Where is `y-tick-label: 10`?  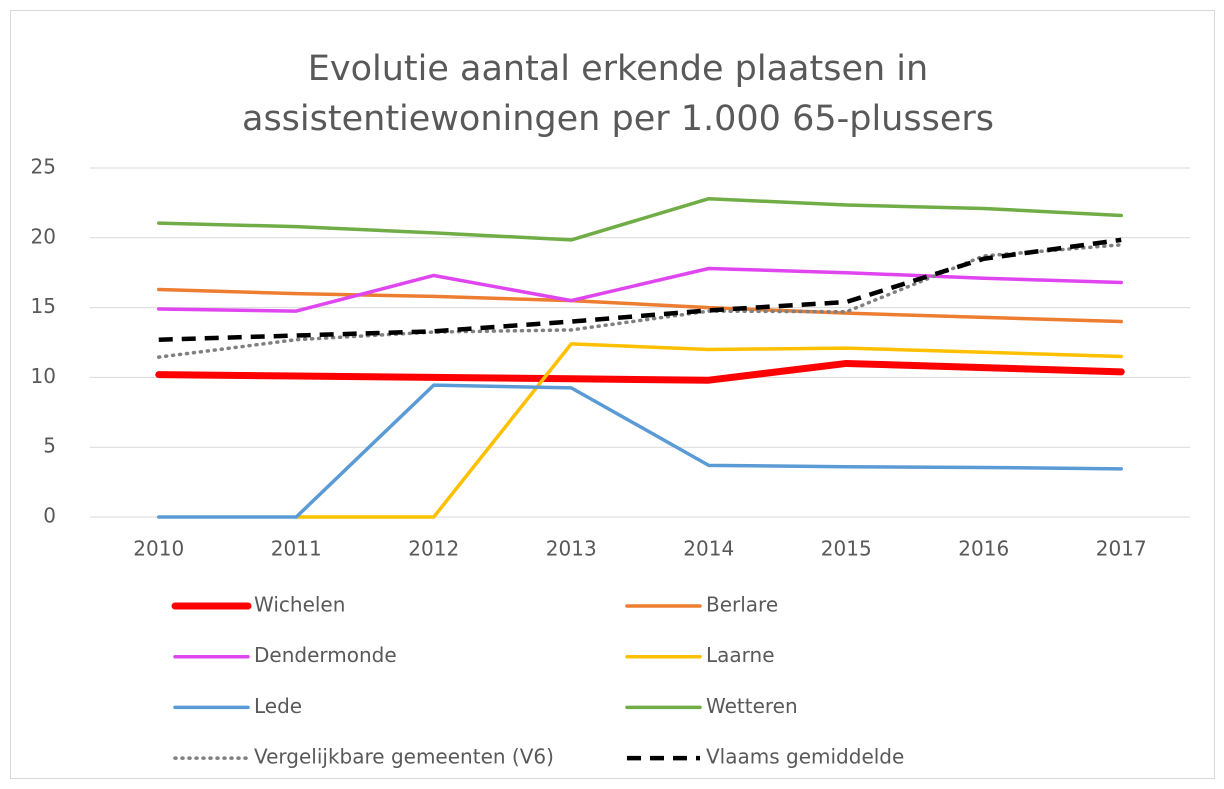
y-tick-label: 10 is located at coordinates (43, 376).